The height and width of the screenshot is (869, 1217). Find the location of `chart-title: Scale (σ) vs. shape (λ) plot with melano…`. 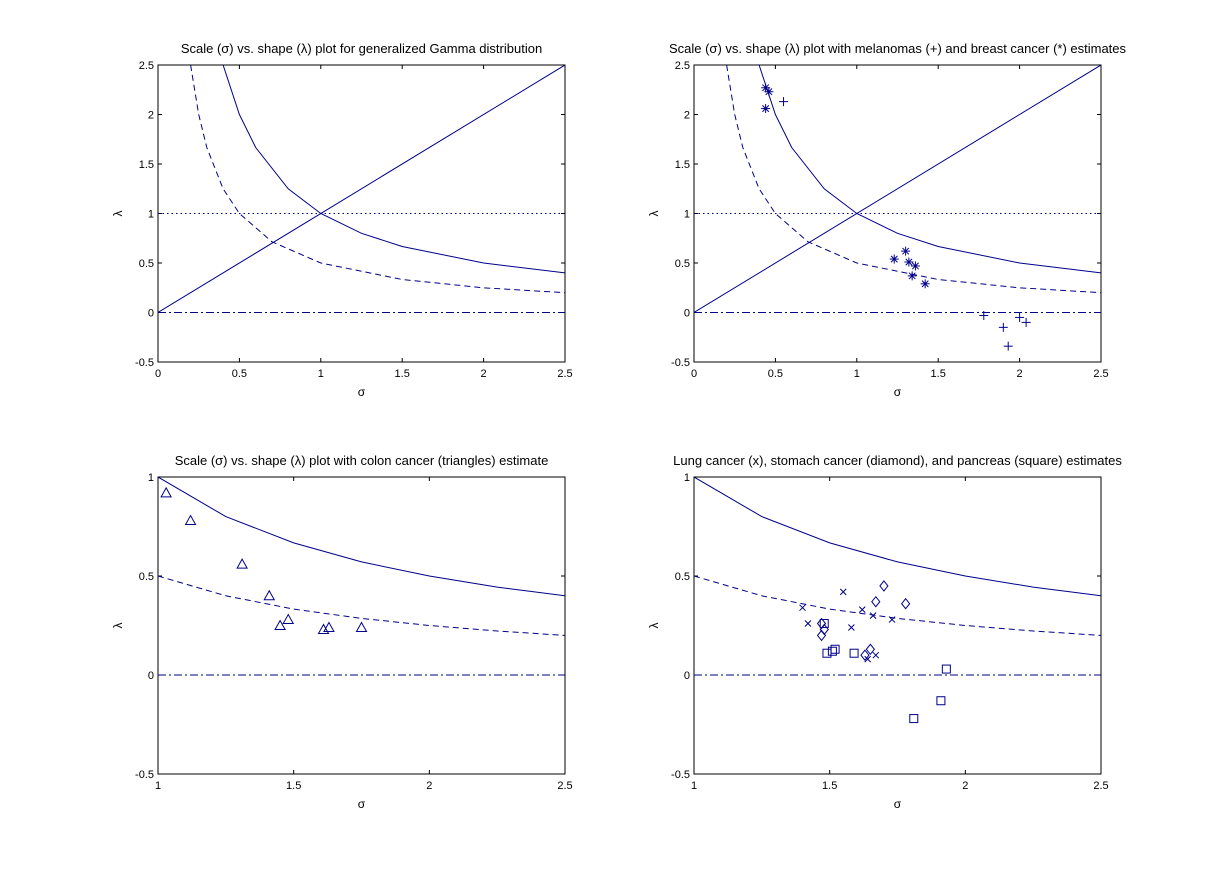

chart-title: Scale (σ) vs. shape (λ) plot with melano… is located at coordinates (898, 48).